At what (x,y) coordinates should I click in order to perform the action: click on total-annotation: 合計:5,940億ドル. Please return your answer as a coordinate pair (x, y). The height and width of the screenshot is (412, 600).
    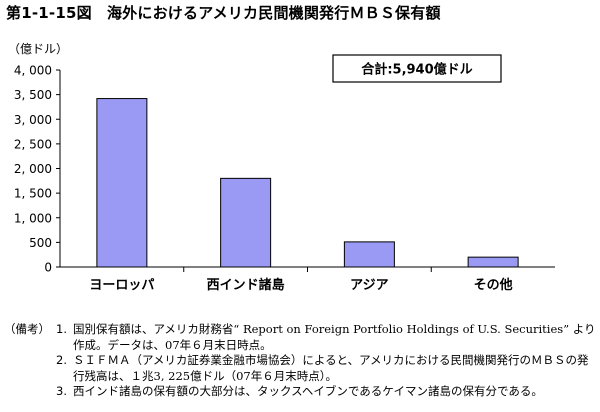
    Looking at the image, I should click on (417, 68).